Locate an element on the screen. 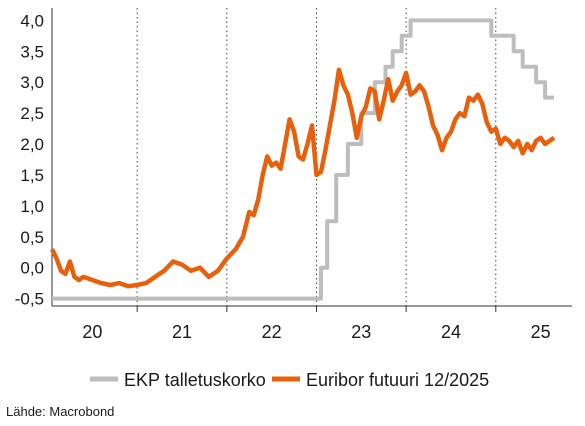 The image size is (585, 426). legend: EKP talletuskorko Euribor futuuri 12/2025 is located at coordinates (289, 380).